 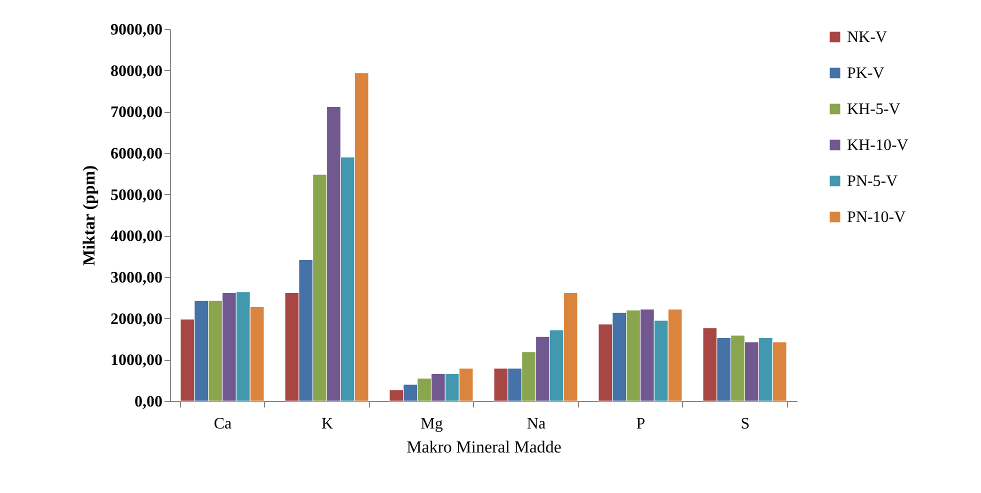 I want to click on x-axis-title: Makro Mineral Madde, so click(x=484, y=447).